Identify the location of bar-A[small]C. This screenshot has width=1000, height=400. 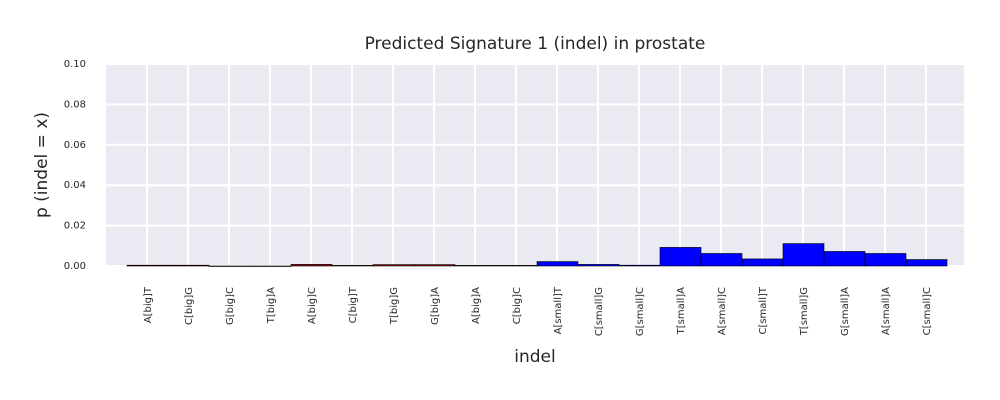
(721, 260).